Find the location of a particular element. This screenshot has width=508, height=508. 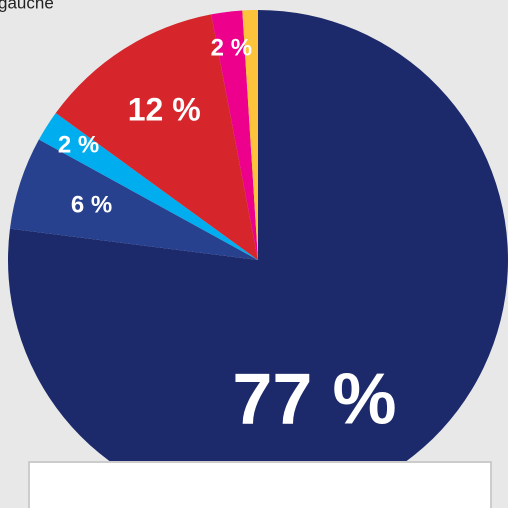

slice-label: 12 % is located at coordinates (164, 110).